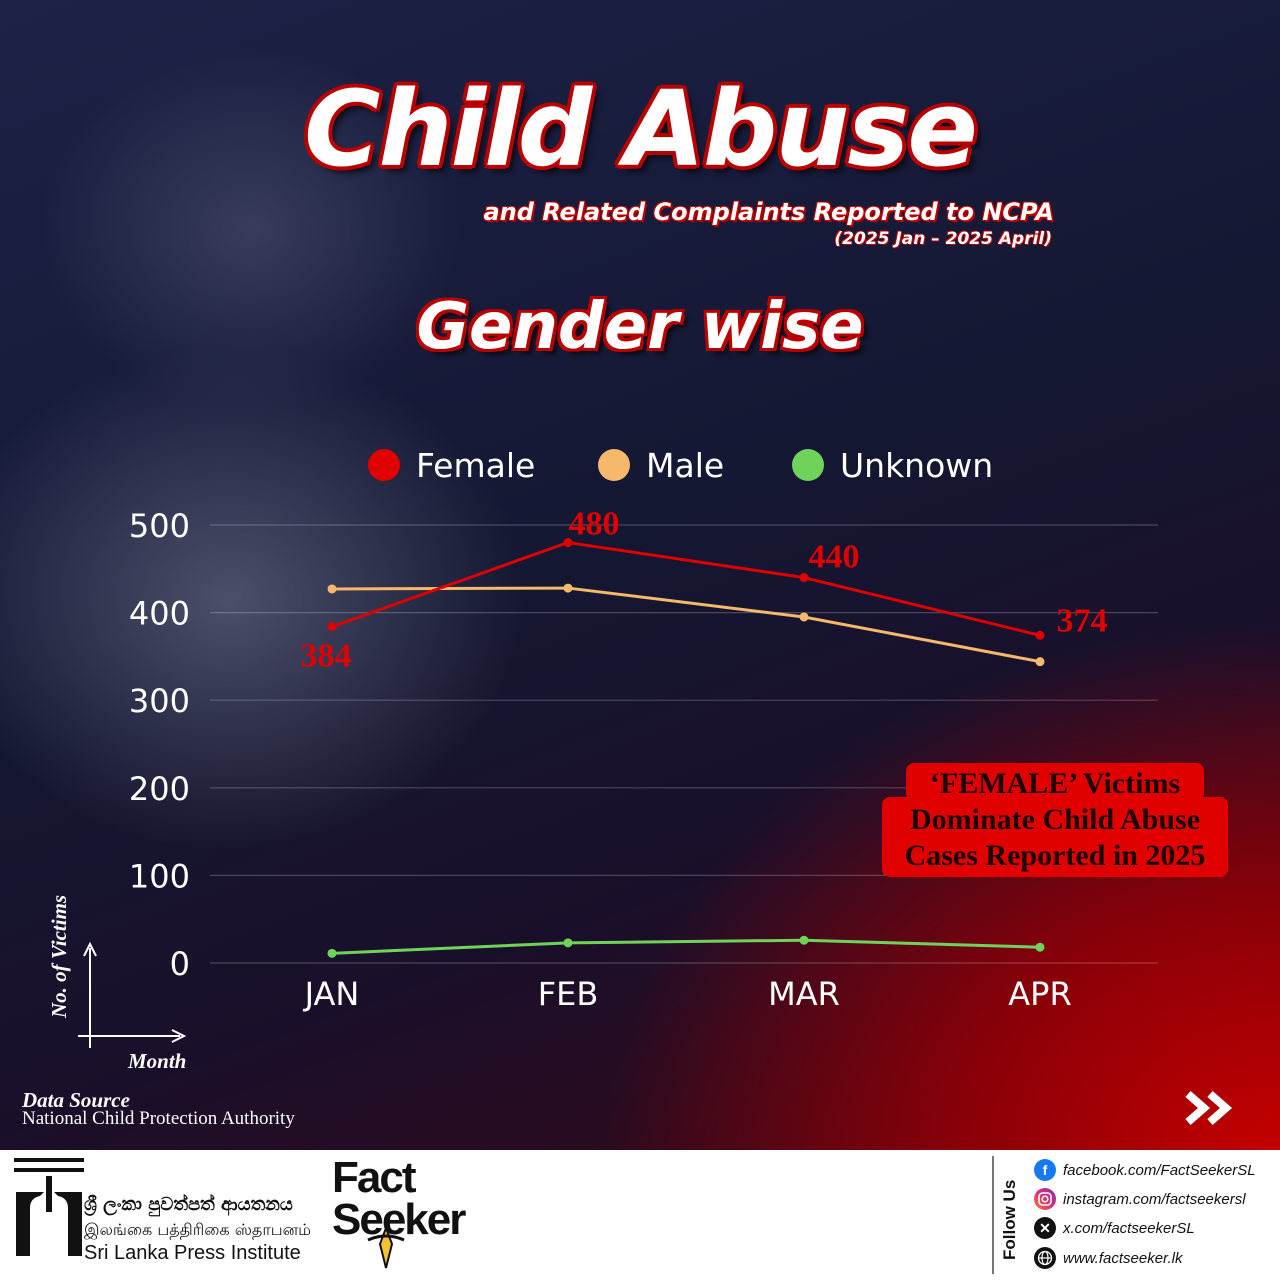  What do you see at coordinates (179, 1036) in the screenshot?
I see `arrow-right-icon` at bounding box center [179, 1036].